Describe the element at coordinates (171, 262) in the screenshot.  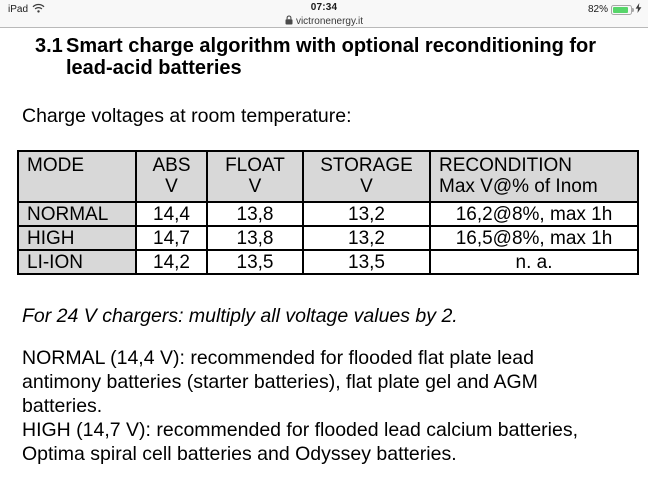
I see `abs-cell: 14,2` at that location.